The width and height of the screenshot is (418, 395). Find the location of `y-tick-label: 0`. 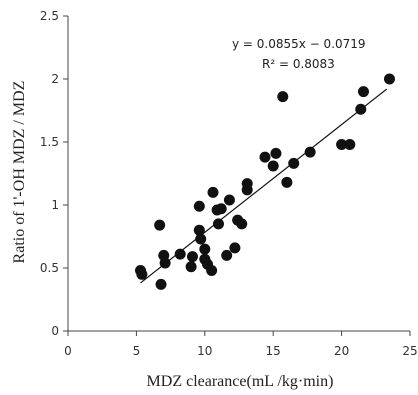

y-tick-label: 0 is located at coordinates (55, 331).